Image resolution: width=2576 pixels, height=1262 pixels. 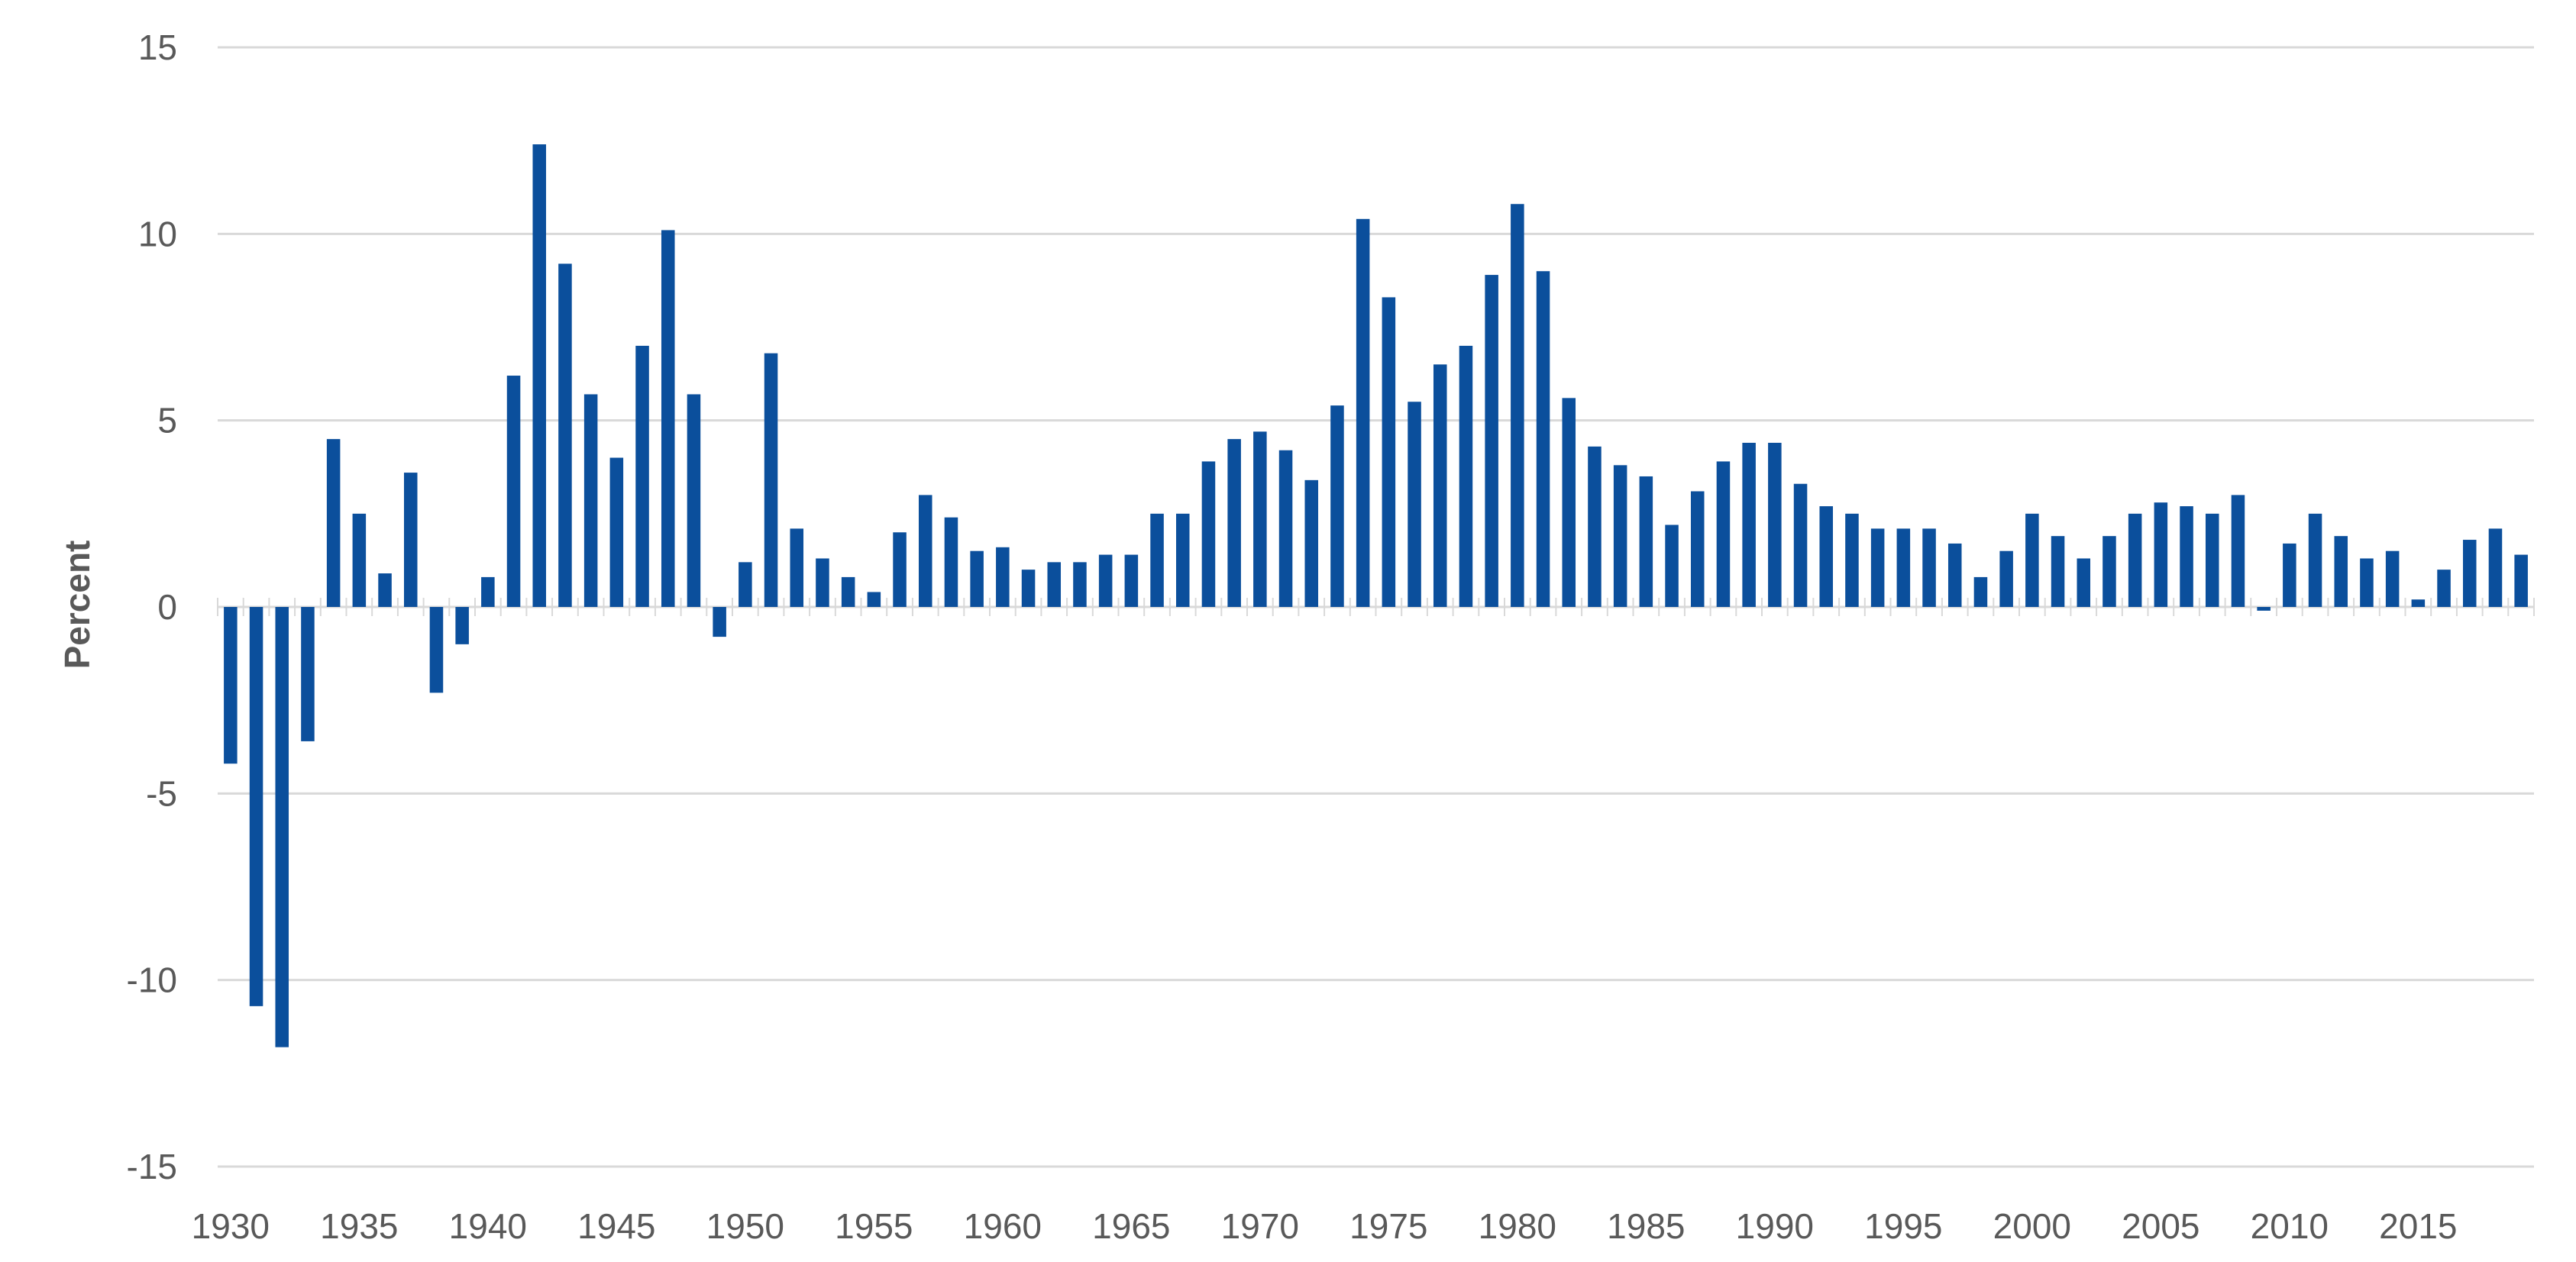 I want to click on y-tick-label: 0, so click(x=167, y=607).